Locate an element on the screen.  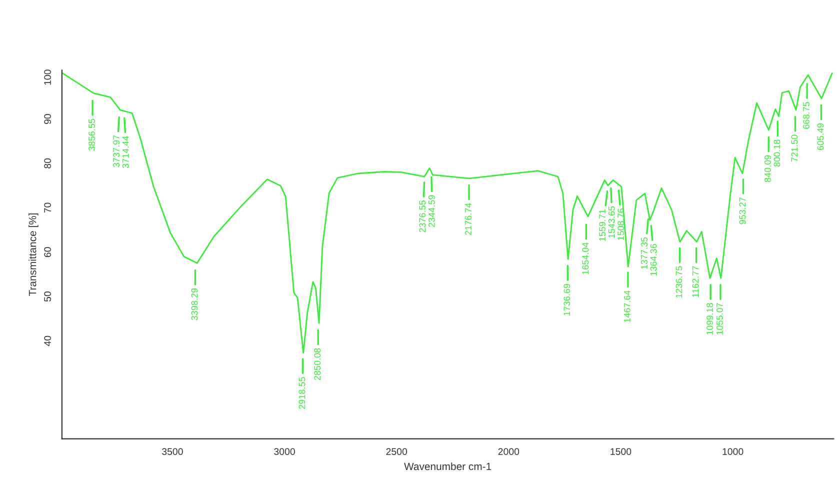
x-tick-label: 1500 is located at coordinates (621, 452).